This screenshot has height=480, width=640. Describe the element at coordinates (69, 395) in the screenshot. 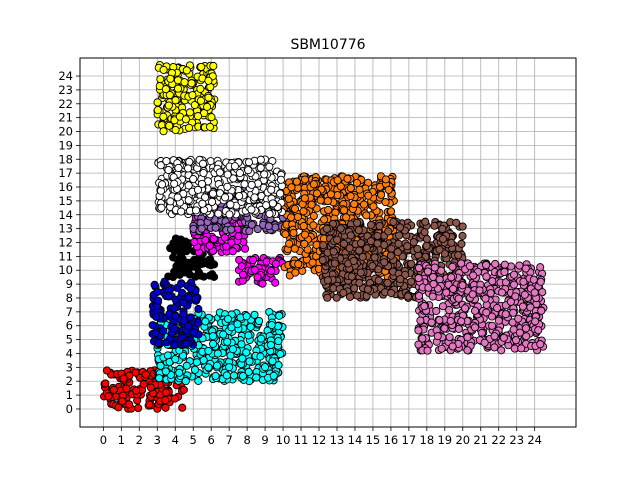

I see `y-tick-label: 1` at that location.